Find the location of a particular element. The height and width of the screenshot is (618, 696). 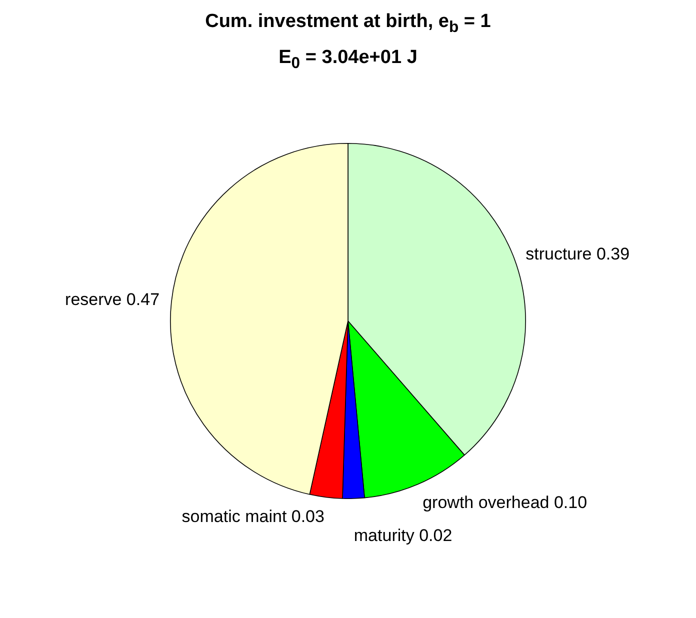

slice-label: somatic maint 0.03 is located at coordinates (253, 516).